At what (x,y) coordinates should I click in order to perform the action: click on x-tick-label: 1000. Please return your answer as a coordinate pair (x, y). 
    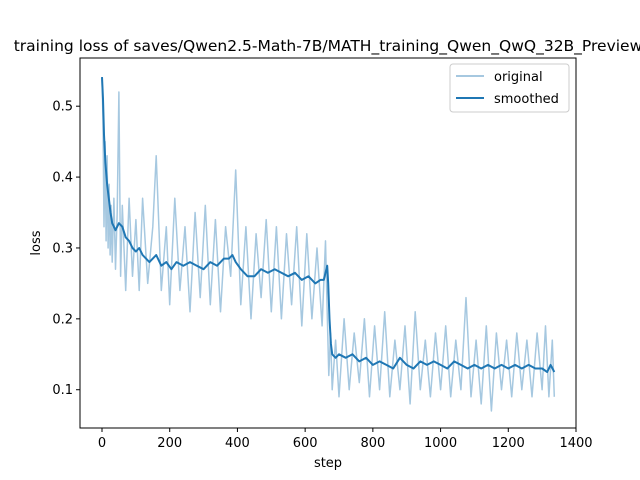
    Looking at the image, I should click on (440, 443).